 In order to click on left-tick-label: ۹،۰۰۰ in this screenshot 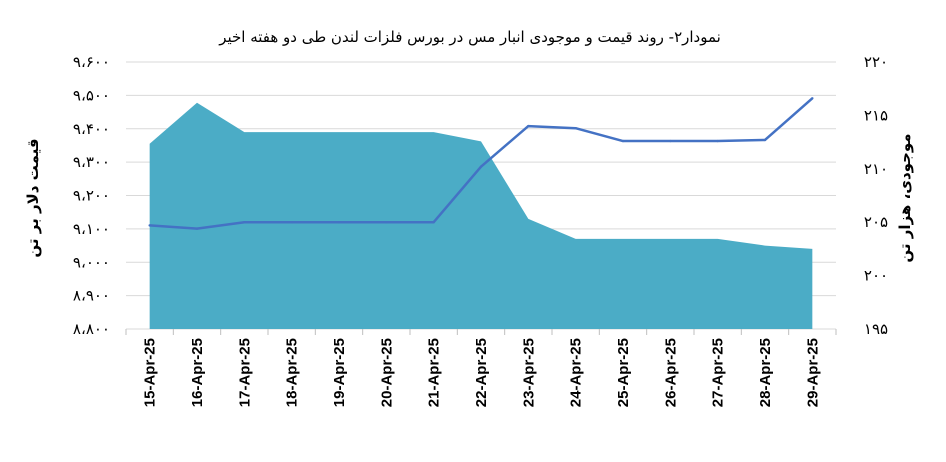, I will do `click(91, 262)`.